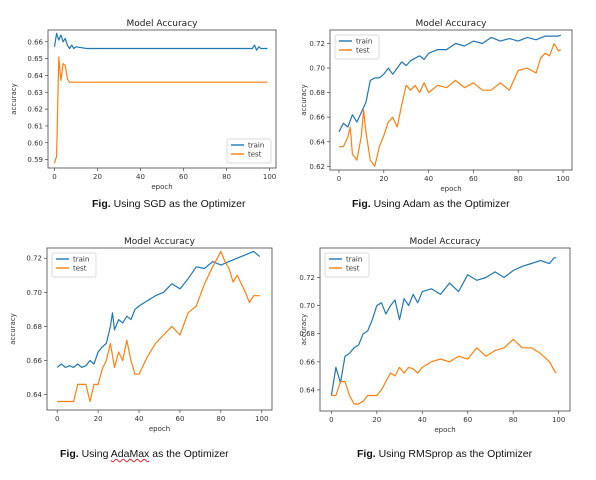  Describe the element at coordinates (130, 454) in the screenshot. I see `caption-optimizer: AdaMax` at that location.